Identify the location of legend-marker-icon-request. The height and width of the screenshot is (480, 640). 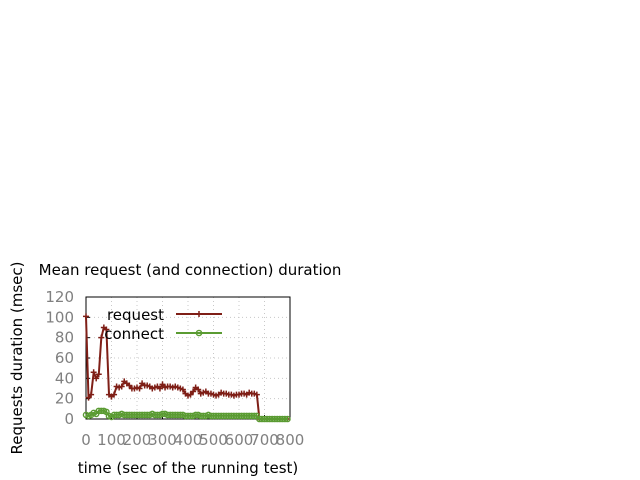
(199, 314).